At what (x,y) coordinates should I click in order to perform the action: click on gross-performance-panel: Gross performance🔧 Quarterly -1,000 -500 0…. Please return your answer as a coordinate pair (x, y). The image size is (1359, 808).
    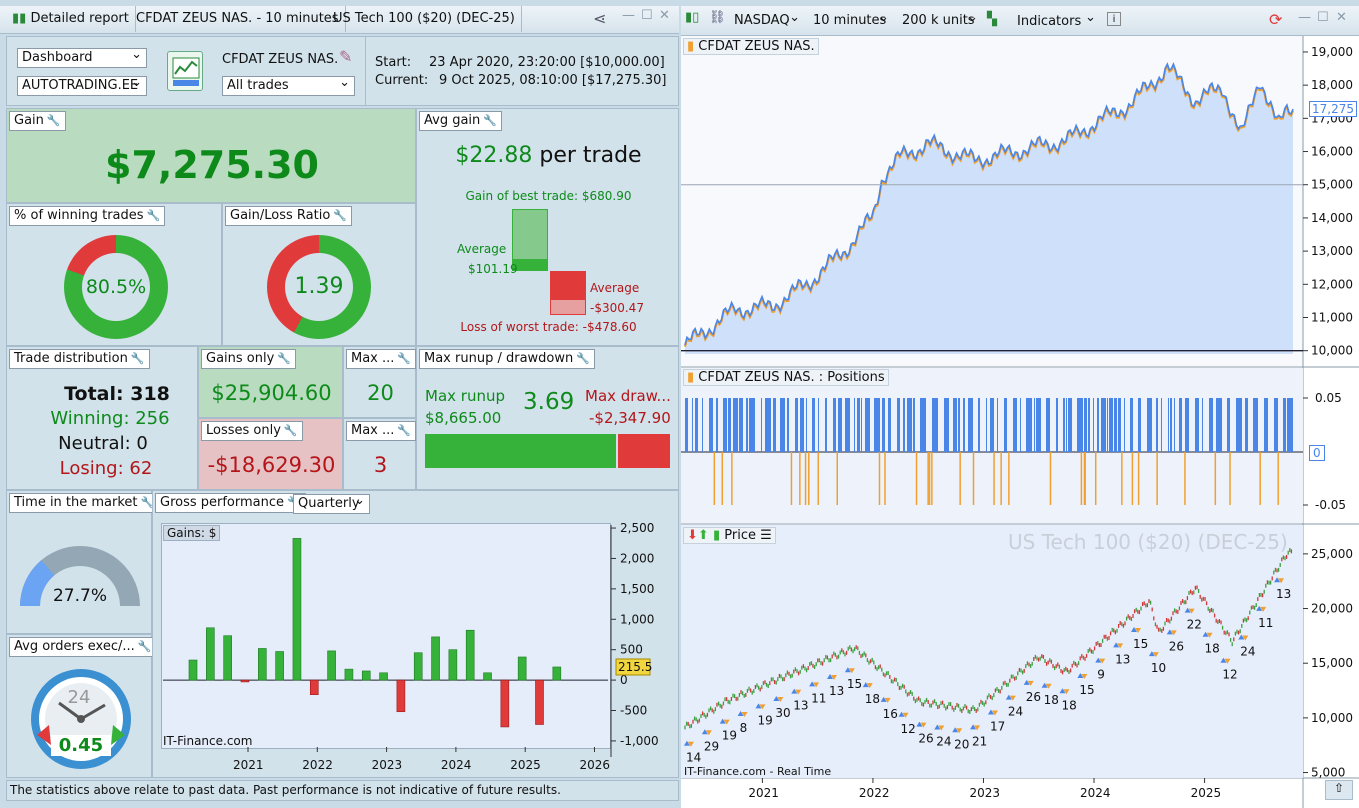
    Looking at the image, I should click on (415, 634).